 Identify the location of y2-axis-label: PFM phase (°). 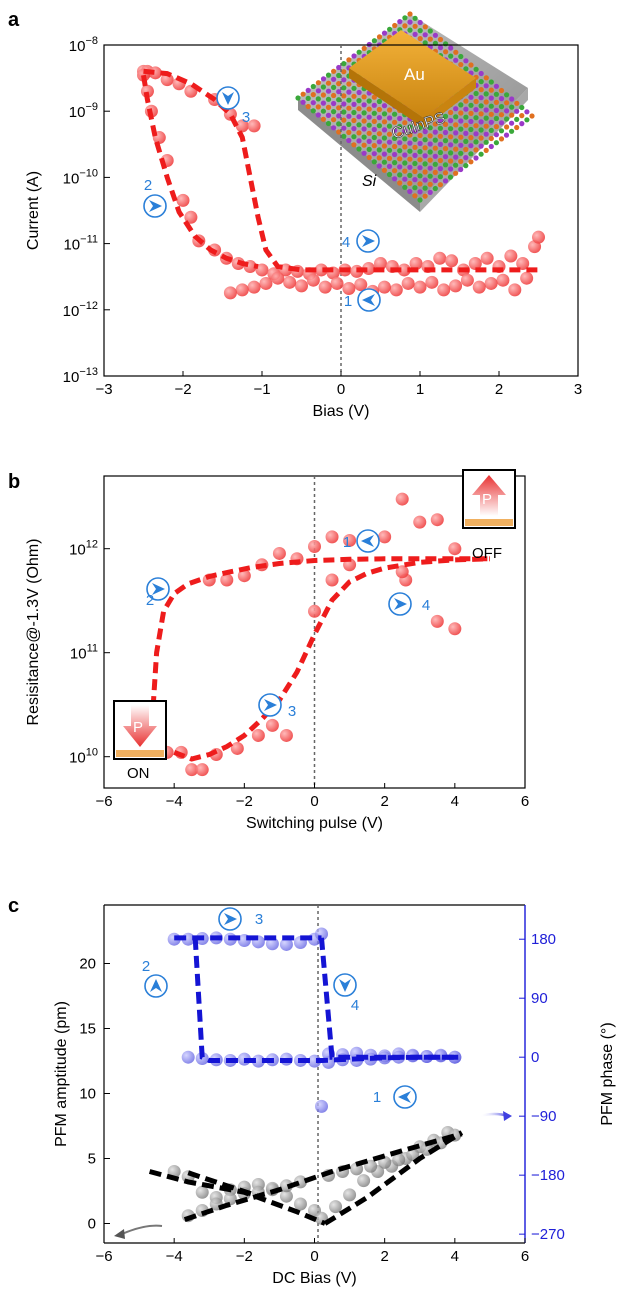
(607, 1073).